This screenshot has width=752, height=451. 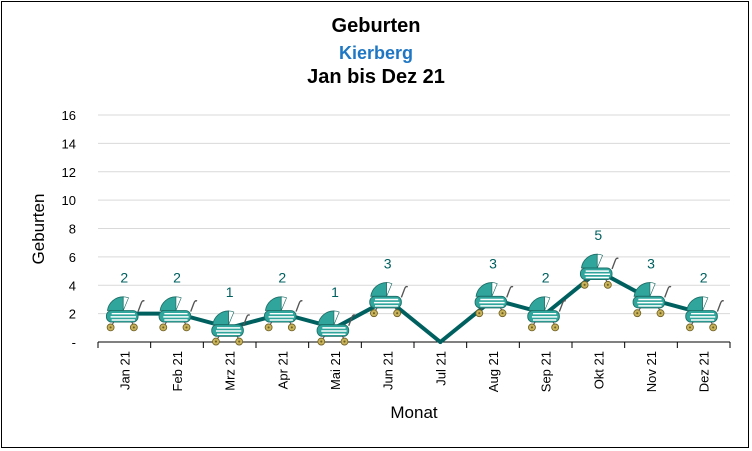 What do you see at coordinates (72, 229) in the screenshot?
I see `y-tick-label: 8` at bounding box center [72, 229].